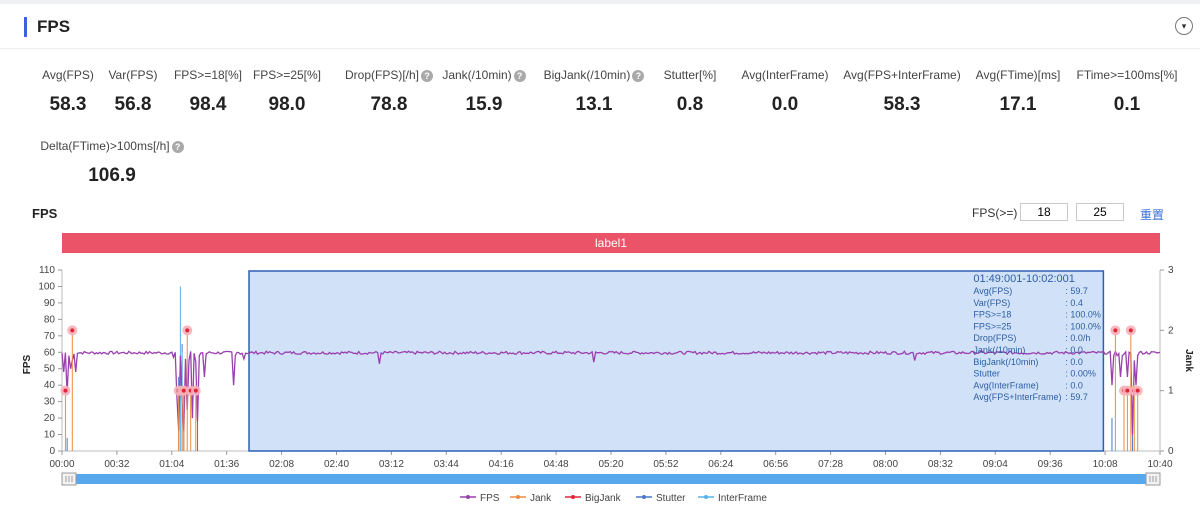 Image resolution: width=1200 pixels, height=510 pixels. I want to click on selection-stat-label: Jank(/10min), so click(999, 350).